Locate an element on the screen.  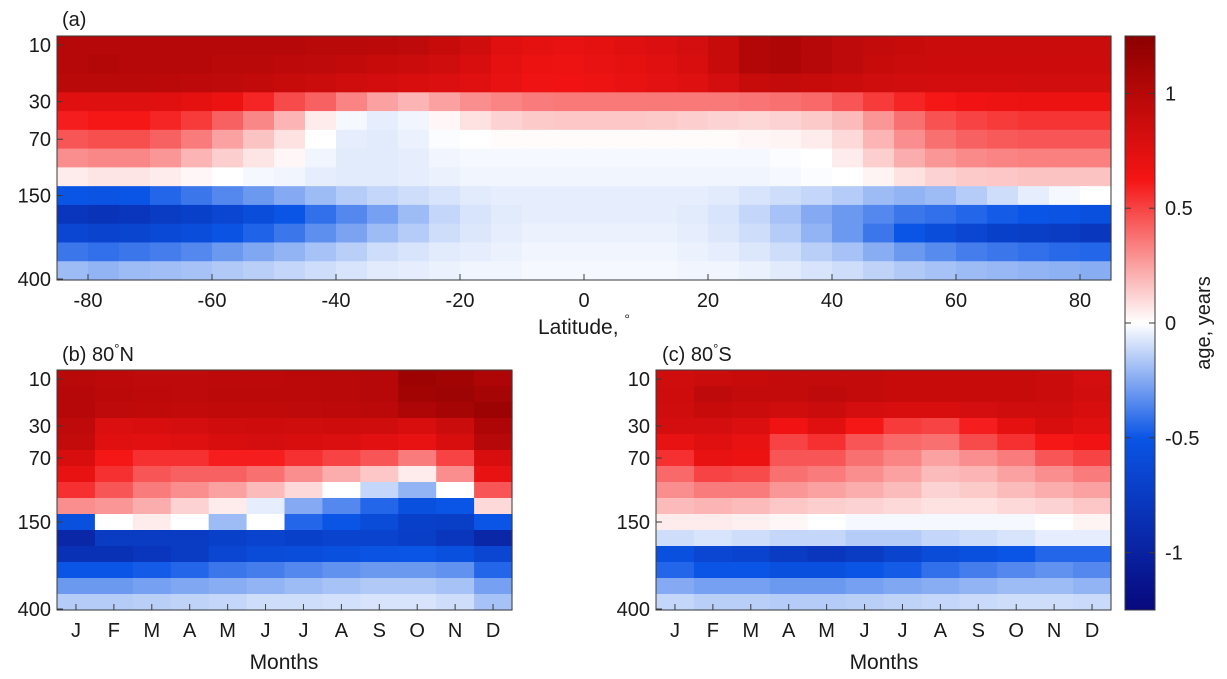
y-tick-label: 150 is located at coordinates (633, 523).